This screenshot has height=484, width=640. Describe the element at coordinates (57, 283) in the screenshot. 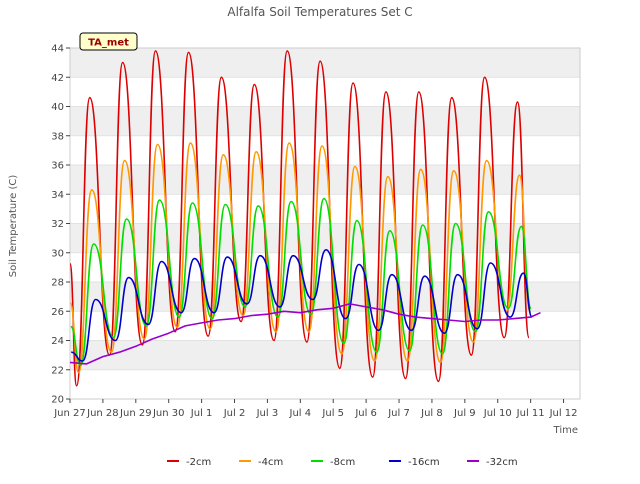

I see `y-tick-label: 28` at that location.